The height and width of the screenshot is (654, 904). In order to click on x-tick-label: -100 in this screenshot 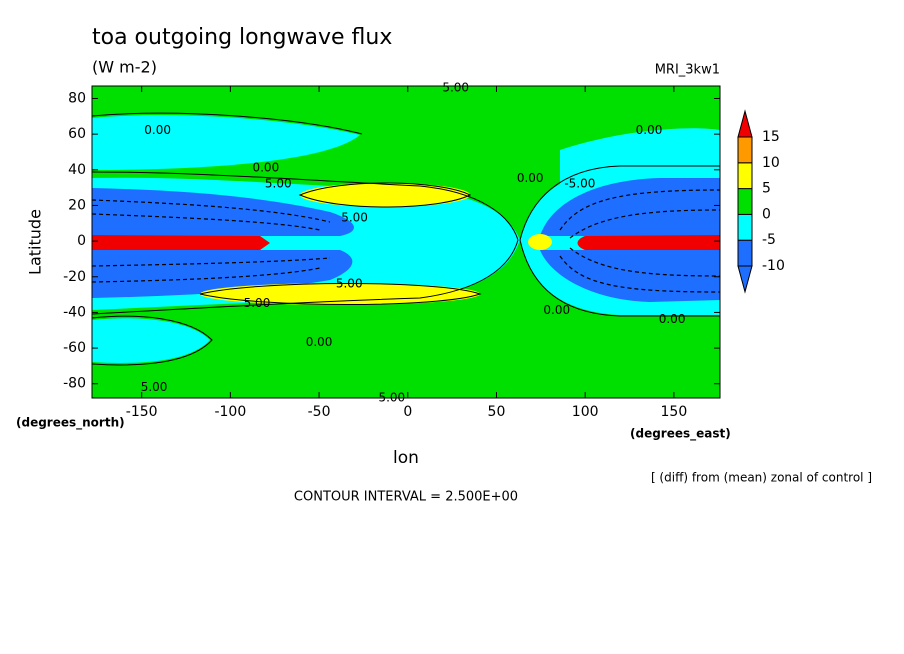, I will do `click(230, 412)`.